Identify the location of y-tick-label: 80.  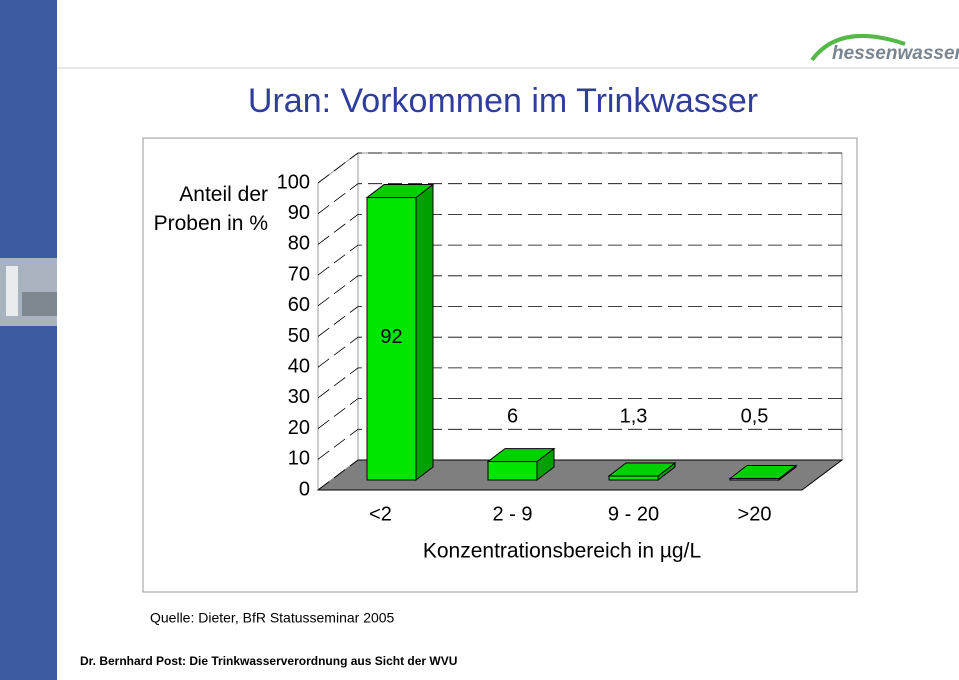
(299, 244).